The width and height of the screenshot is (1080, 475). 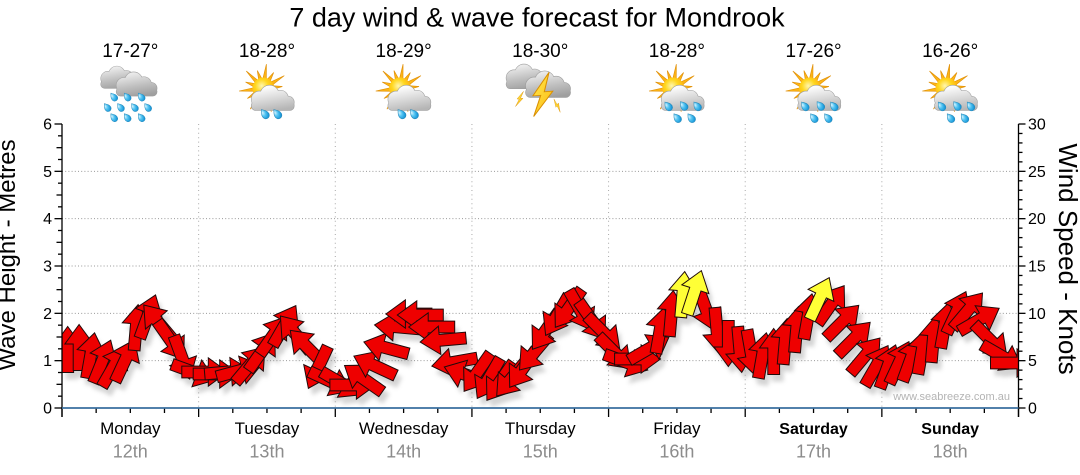 What do you see at coordinates (267, 428) in the screenshot?
I see `svg-text: Tuesday` at bounding box center [267, 428].